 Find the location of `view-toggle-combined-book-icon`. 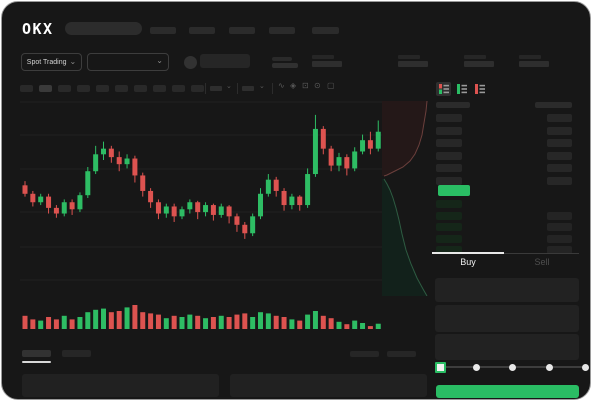

view-toggle-combined-book-icon is located at coordinates (443, 89).